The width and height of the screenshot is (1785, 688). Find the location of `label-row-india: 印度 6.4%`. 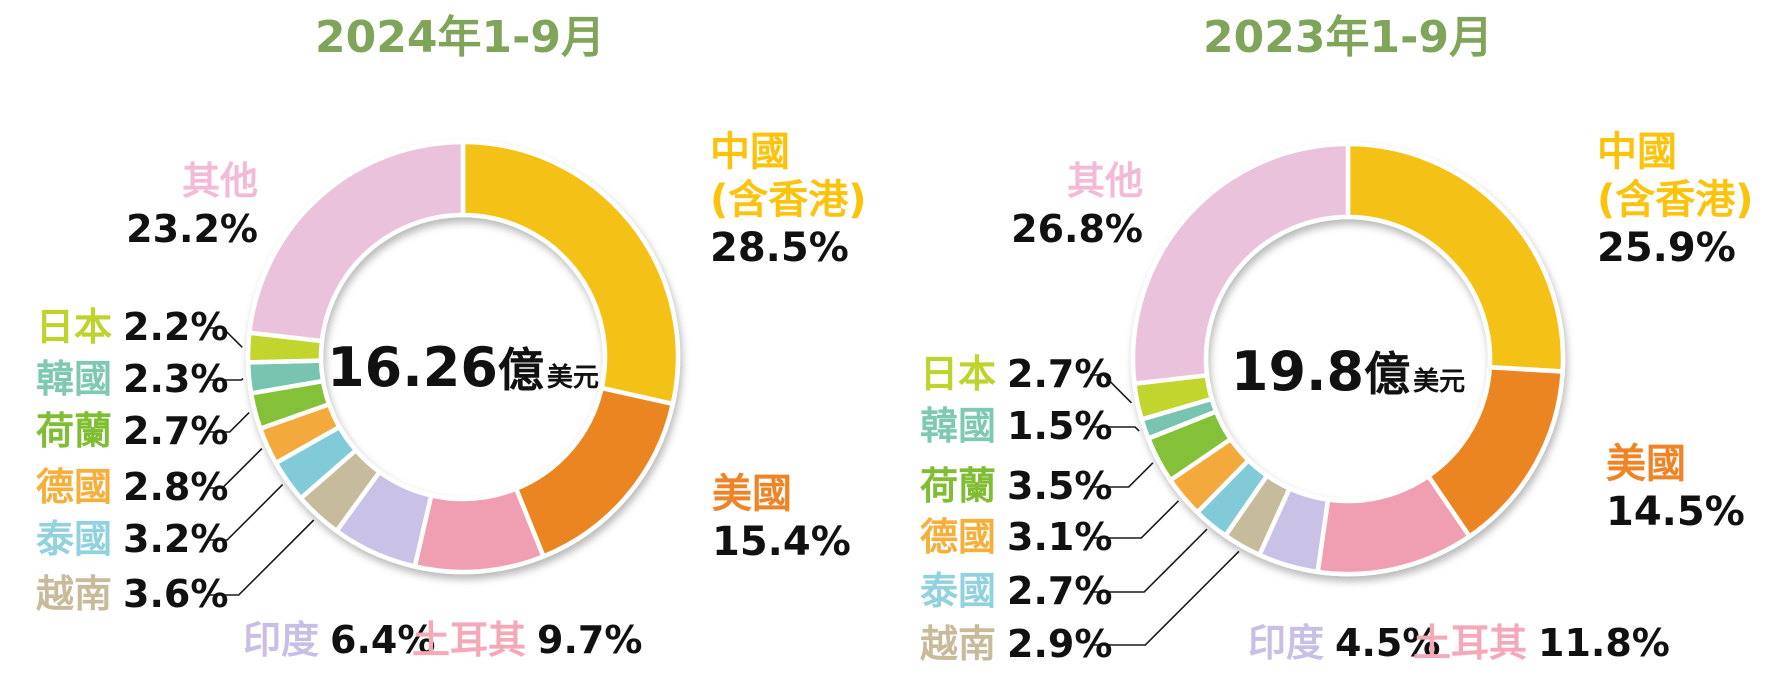

label-row-india: 印度 6.4% is located at coordinates (339, 640).